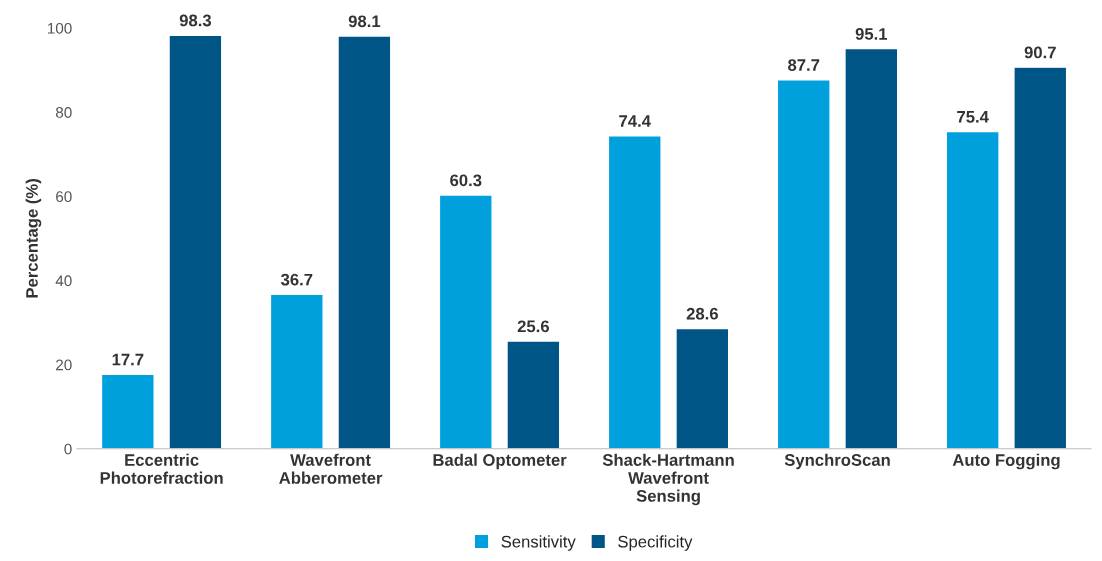  Describe the element at coordinates (804, 65) in the screenshot. I see `data-label: 87.7` at that location.